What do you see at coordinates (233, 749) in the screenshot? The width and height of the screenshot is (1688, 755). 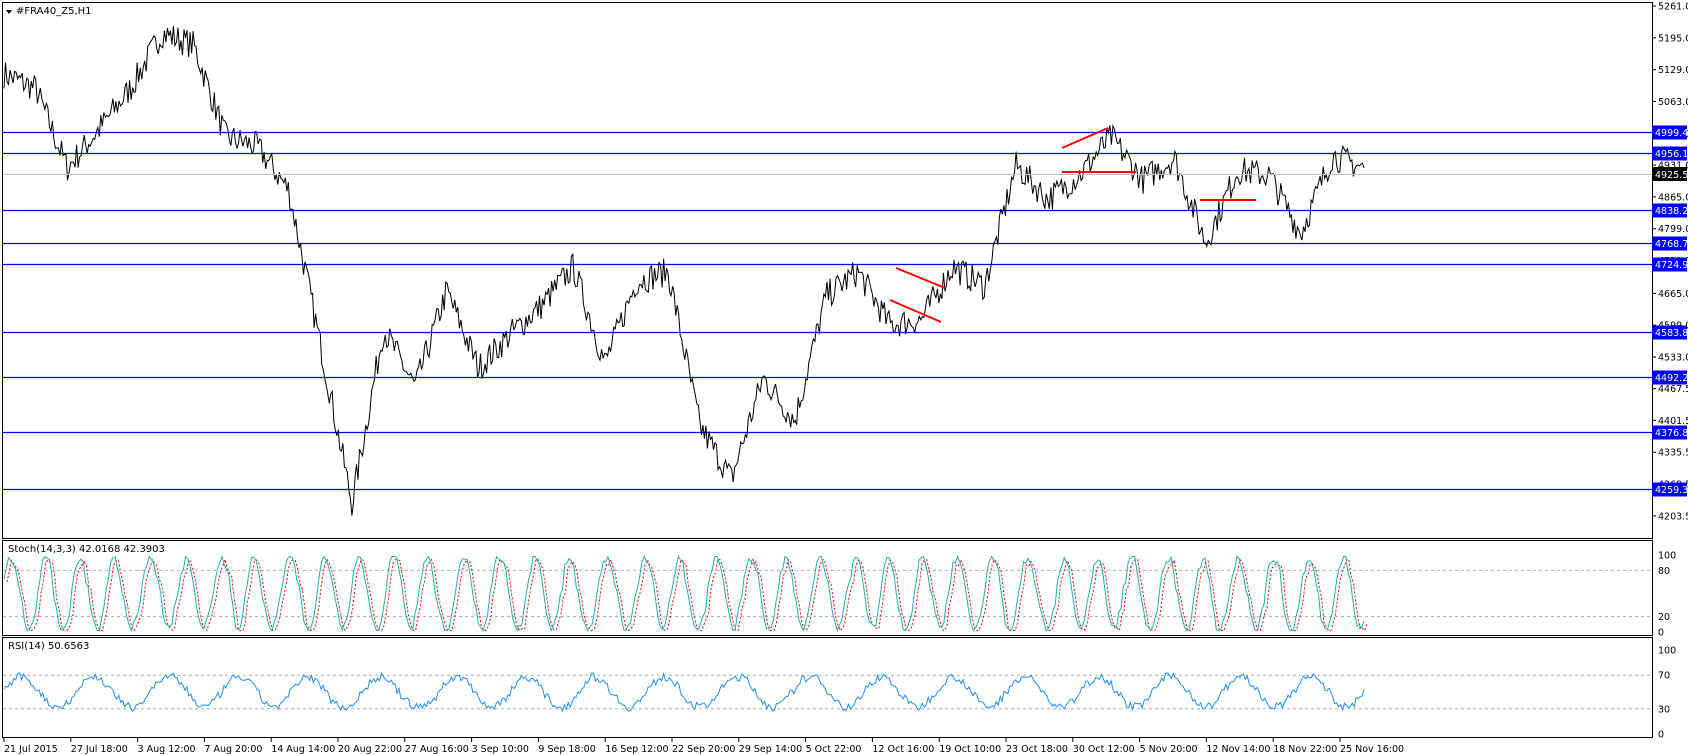 I see `time-tick-label: 7 Aug 20:00` at bounding box center [233, 749].